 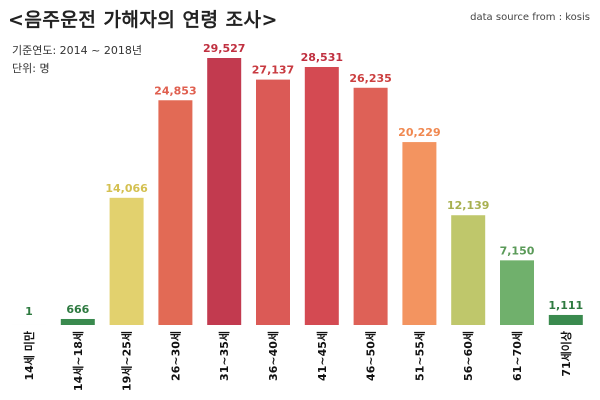 What do you see at coordinates (143, 20) in the screenshot?
I see `chart-title: <음주운전 가해자의 연령 조사>` at bounding box center [143, 20].